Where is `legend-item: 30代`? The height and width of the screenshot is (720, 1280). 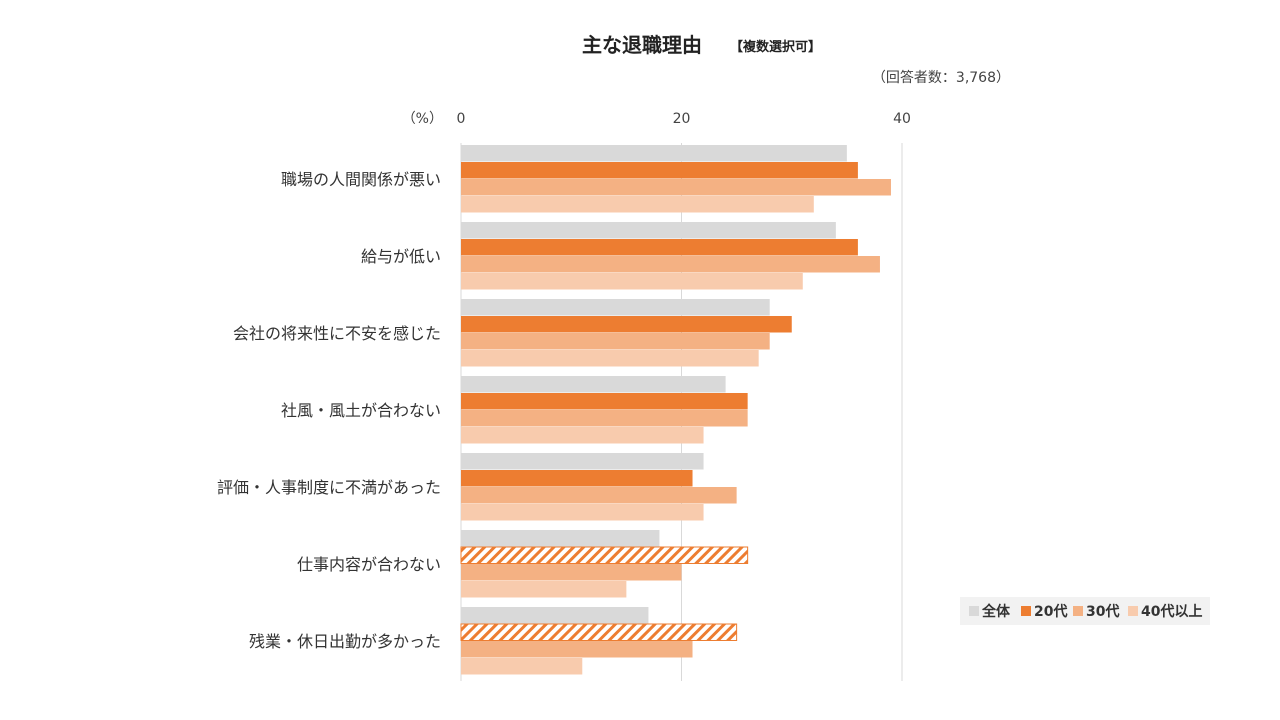
legend-item: 30代 is located at coordinates (1096, 611).